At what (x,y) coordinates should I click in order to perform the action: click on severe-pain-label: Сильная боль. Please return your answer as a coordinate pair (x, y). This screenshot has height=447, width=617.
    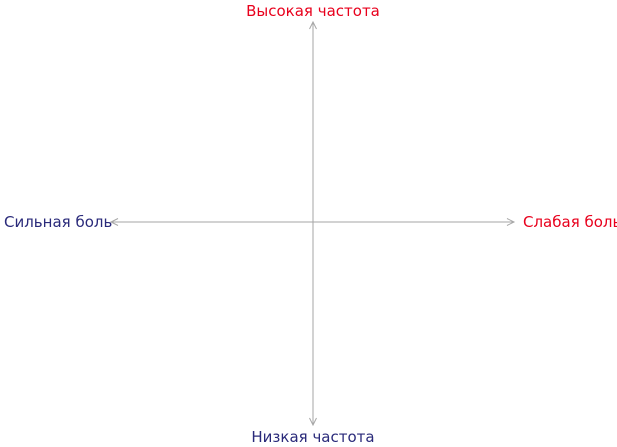
    Looking at the image, I should click on (58, 222).